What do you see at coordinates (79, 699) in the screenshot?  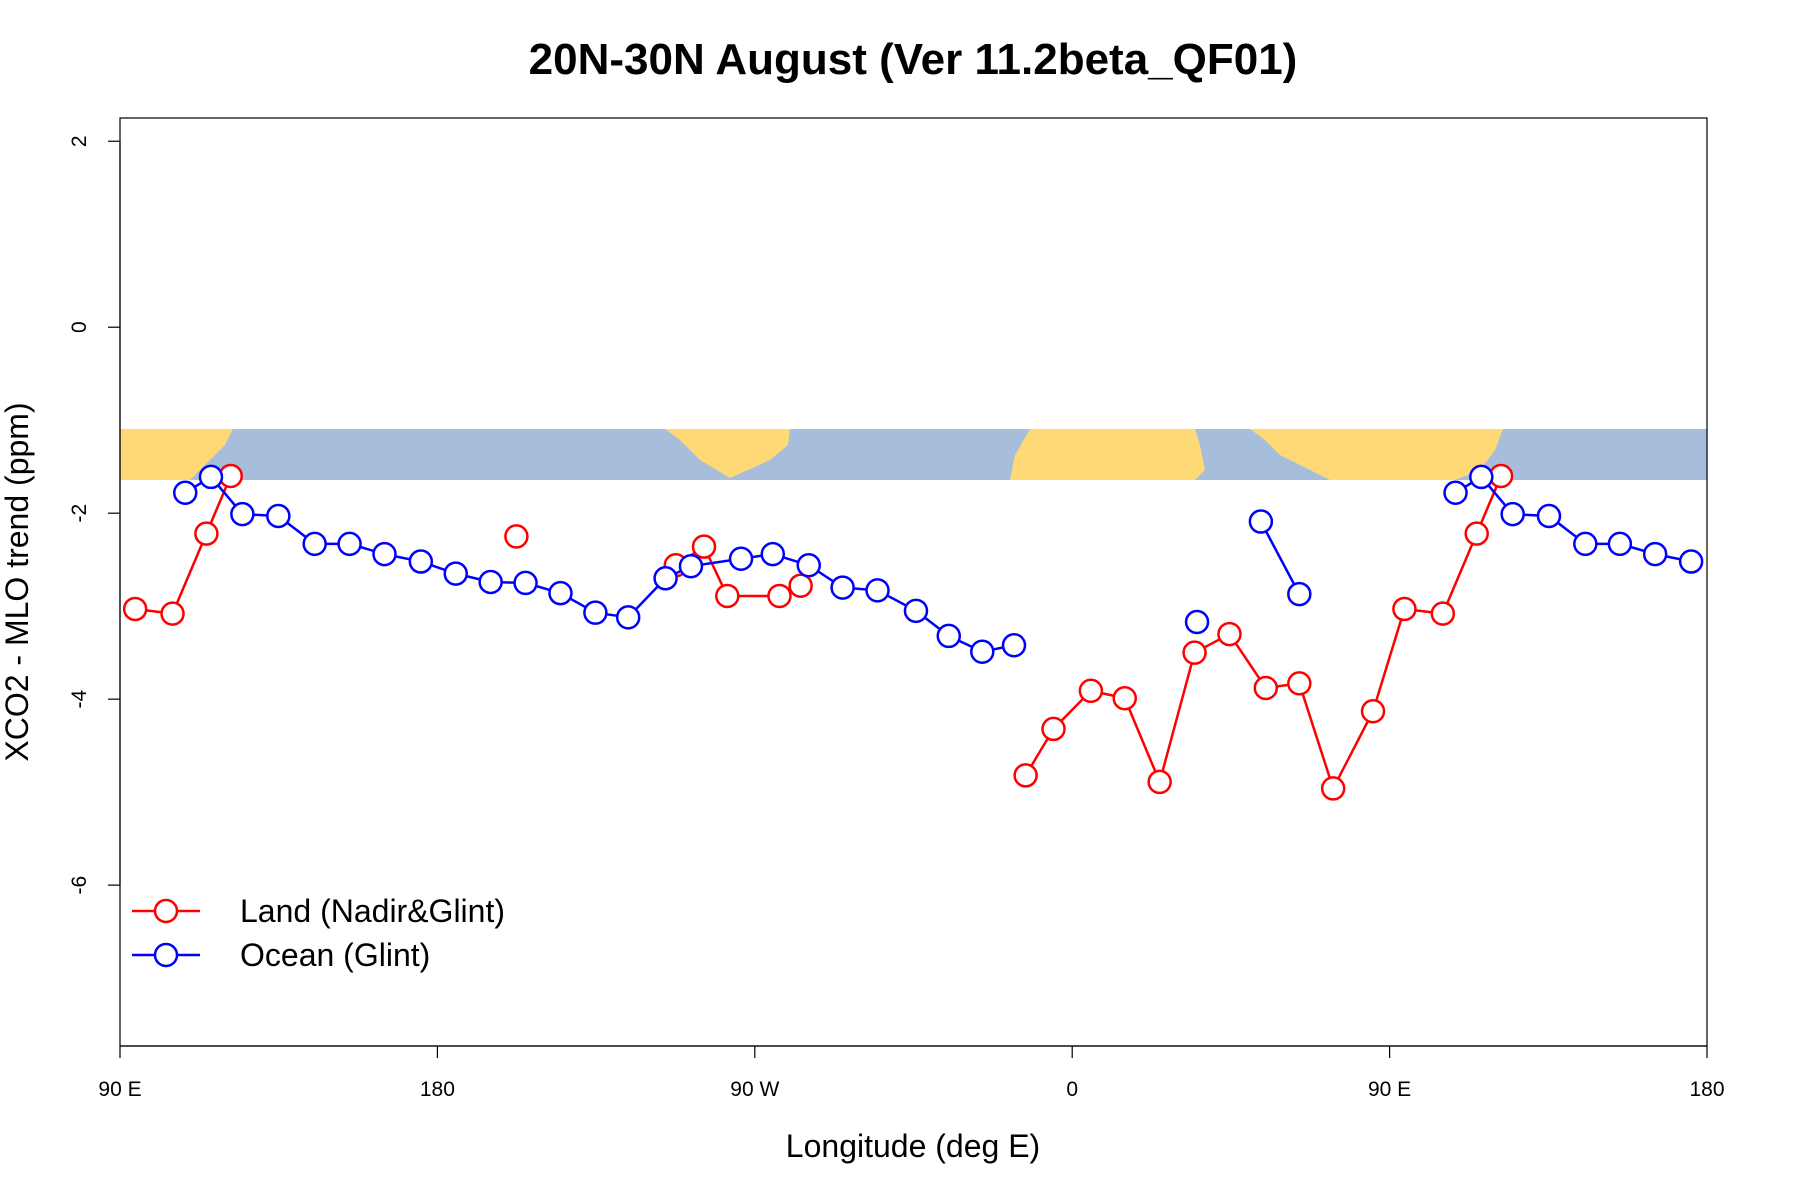 I see `y-tick-label: -4` at bounding box center [79, 699].